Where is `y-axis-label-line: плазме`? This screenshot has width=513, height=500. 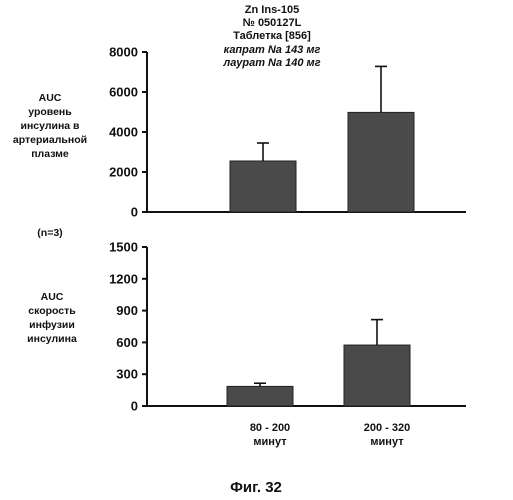
y-axis-label-line: плазме is located at coordinates (50, 154).